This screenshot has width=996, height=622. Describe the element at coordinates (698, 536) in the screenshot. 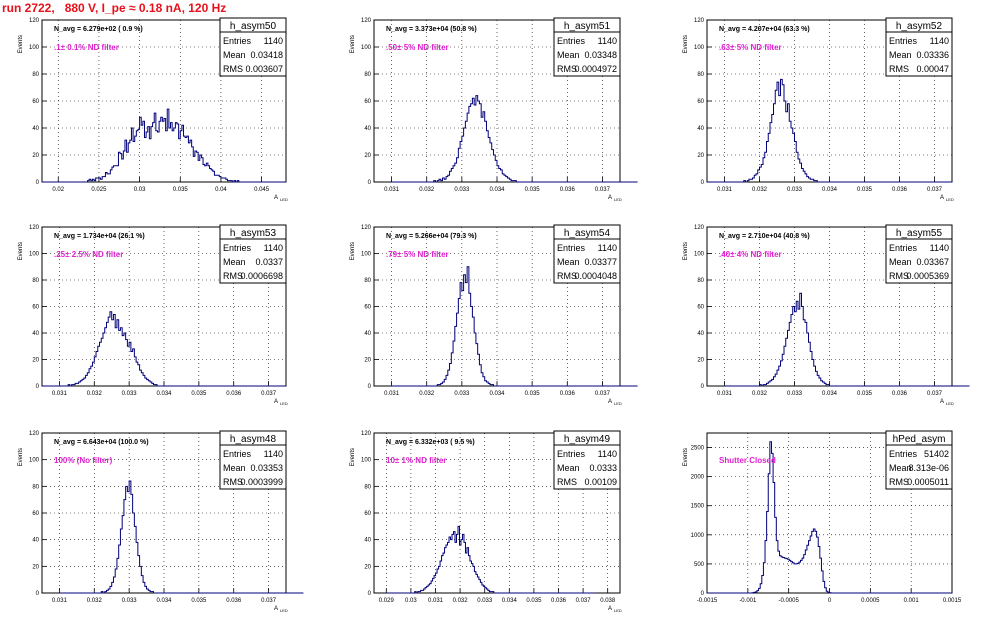

I see `y-tick-label: 1000` at that location.